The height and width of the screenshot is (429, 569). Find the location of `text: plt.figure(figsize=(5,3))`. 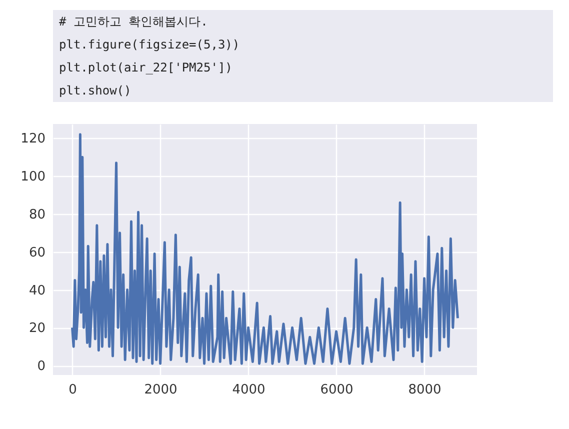

text: plt.figure(figsize=(5,3)) is located at coordinates (149, 45).